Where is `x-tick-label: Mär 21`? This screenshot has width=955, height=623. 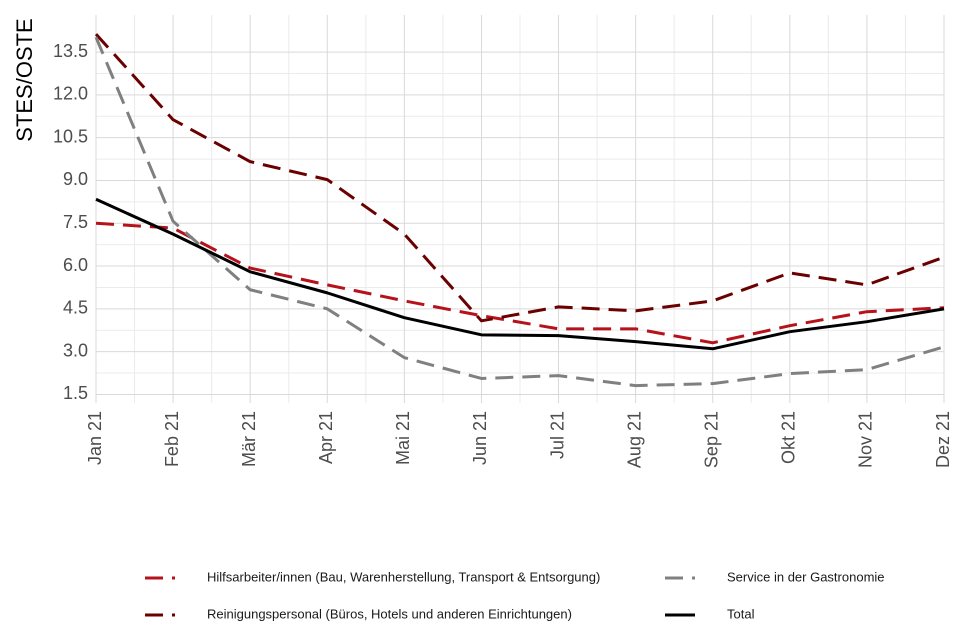
x-tick-label: Mär 21 is located at coordinates (249, 439).